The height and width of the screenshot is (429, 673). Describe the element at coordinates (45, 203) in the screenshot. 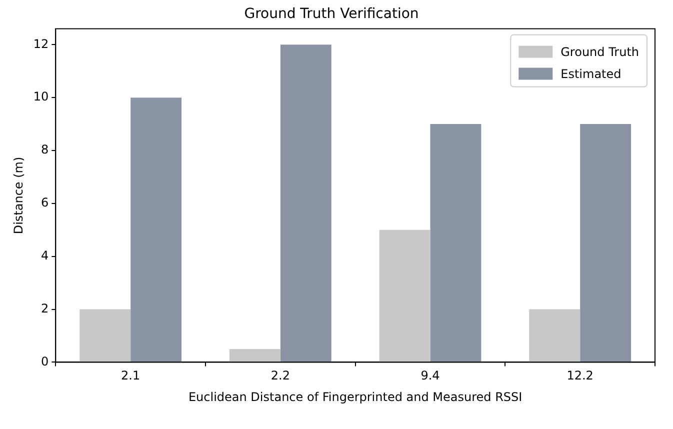

I see `y-tick-label: 6` at that location.